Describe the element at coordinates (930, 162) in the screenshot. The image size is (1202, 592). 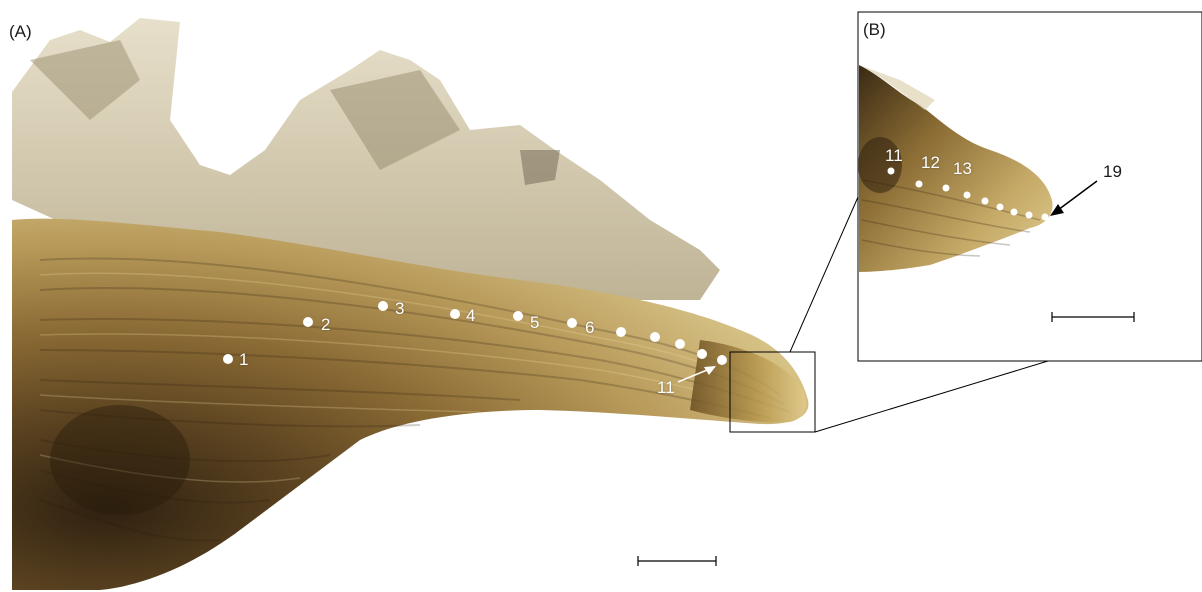
I see `mark-label-12: 12` at that location.